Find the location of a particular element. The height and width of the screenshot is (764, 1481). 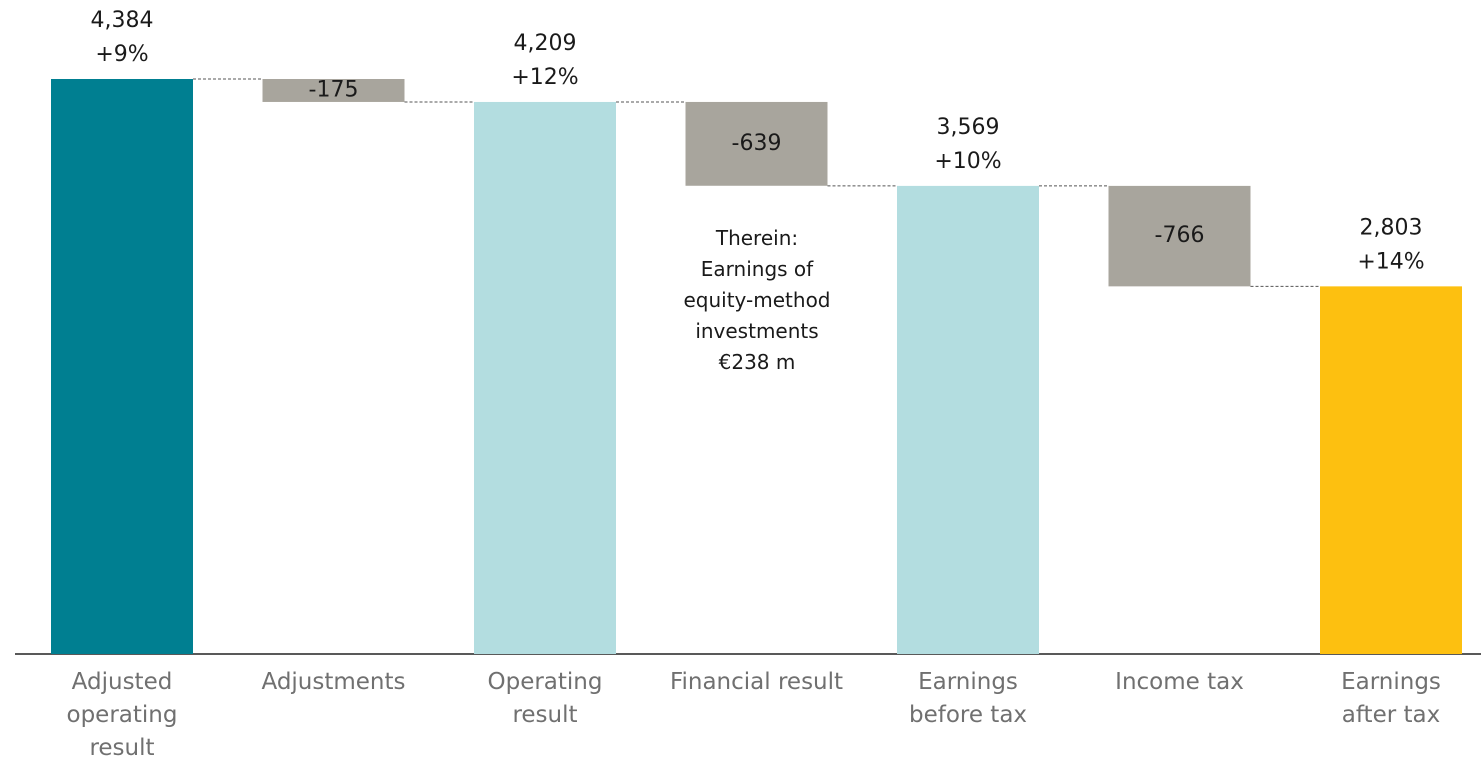

value-label: 2,803 is located at coordinates (1391, 227).